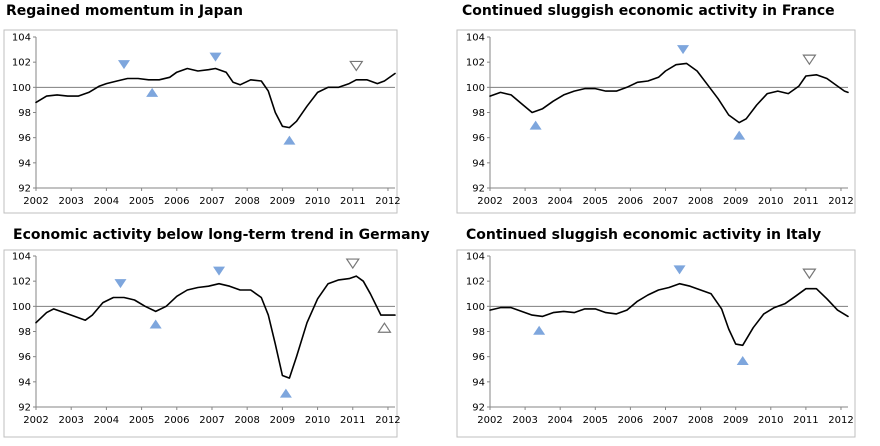 This screenshot has height=446, width=880. I want to click on chart-title: Regained momentum in Japan, so click(125, 11).